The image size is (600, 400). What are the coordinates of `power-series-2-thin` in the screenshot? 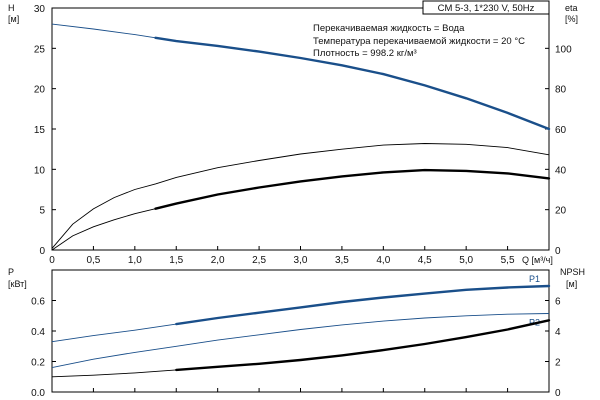 It's located at (300, 348).